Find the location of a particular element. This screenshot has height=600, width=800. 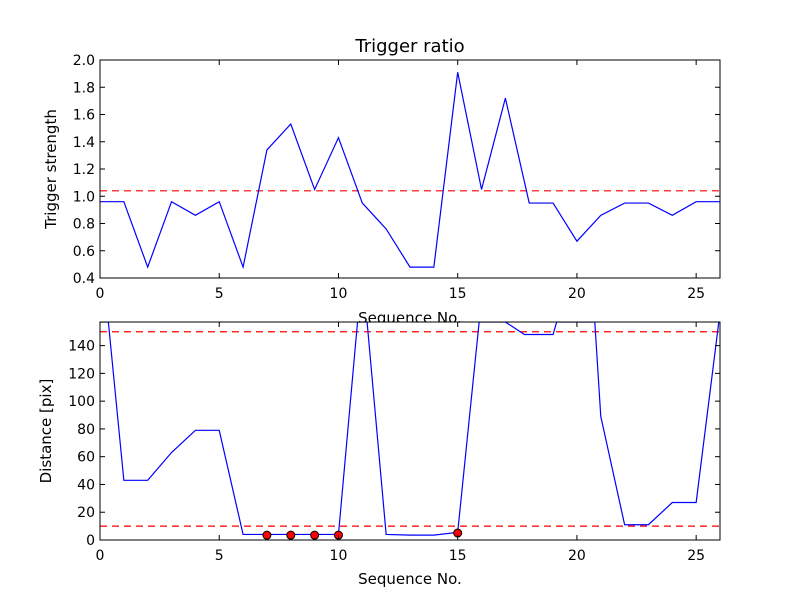

y-tick-label: 80 is located at coordinates (86, 430).